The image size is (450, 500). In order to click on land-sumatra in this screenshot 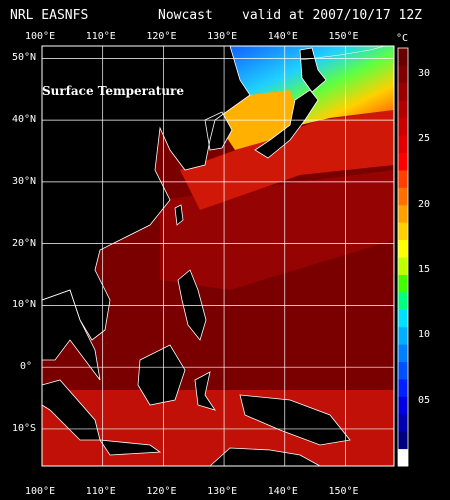, I will do `click(71, 410)`.